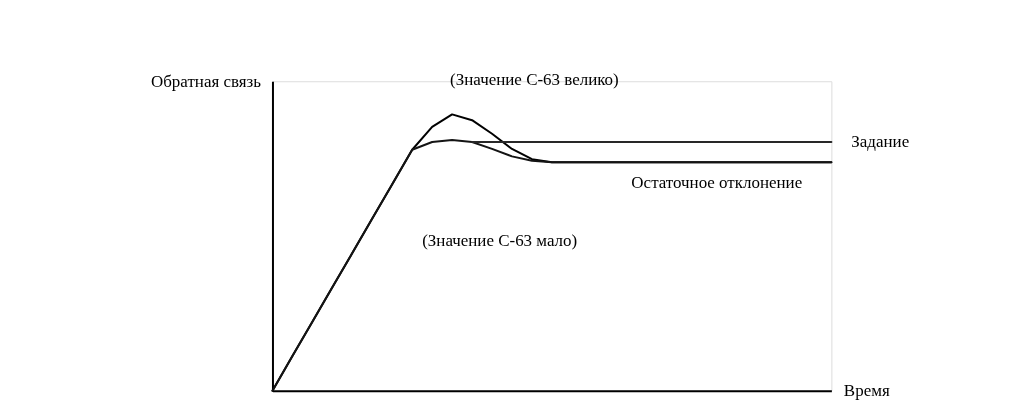 This screenshot has width=1019, height=414. Describe the element at coordinates (866, 391) in the screenshot. I see `x-axis-title: Время` at that location.